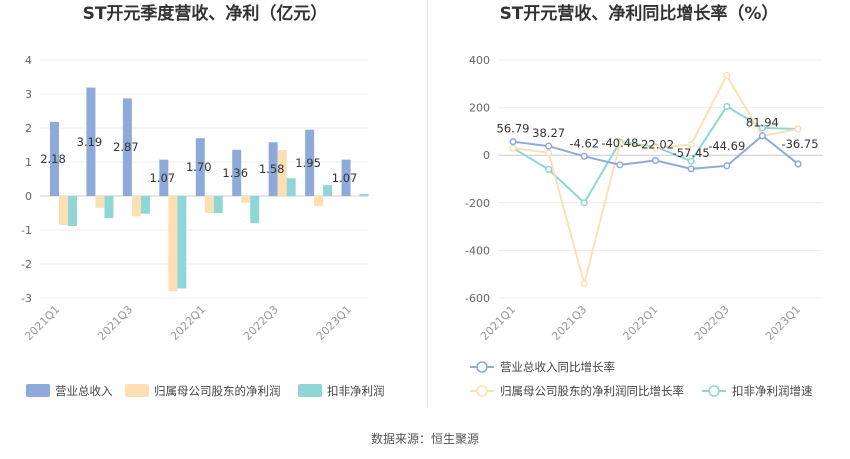 The height and width of the screenshot is (459, 850). I want to click on point-归属母公司股东的净利润同比增长率-2023Q1, so click(798, 129).